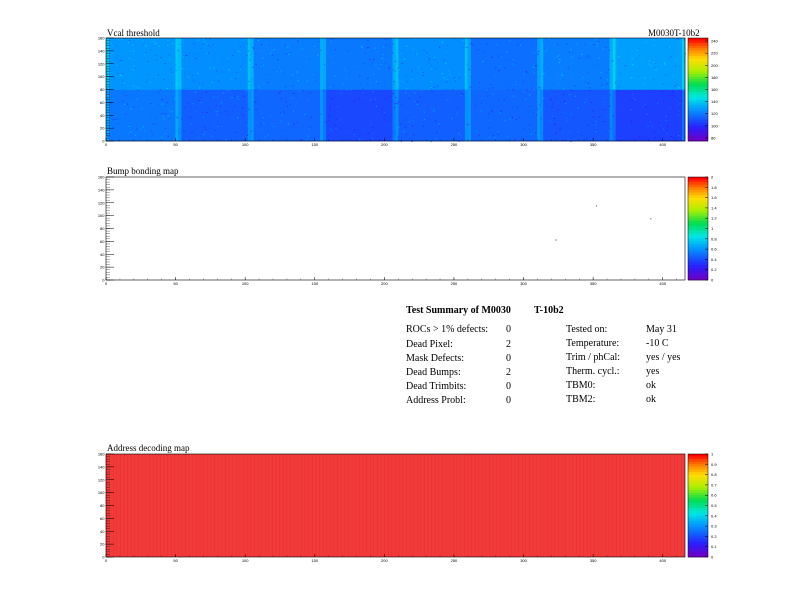 This screenshot has width=792, height=612. Describe the element at coordinates (287, 115) in the screenshot. I see `roc-cell` at that location.